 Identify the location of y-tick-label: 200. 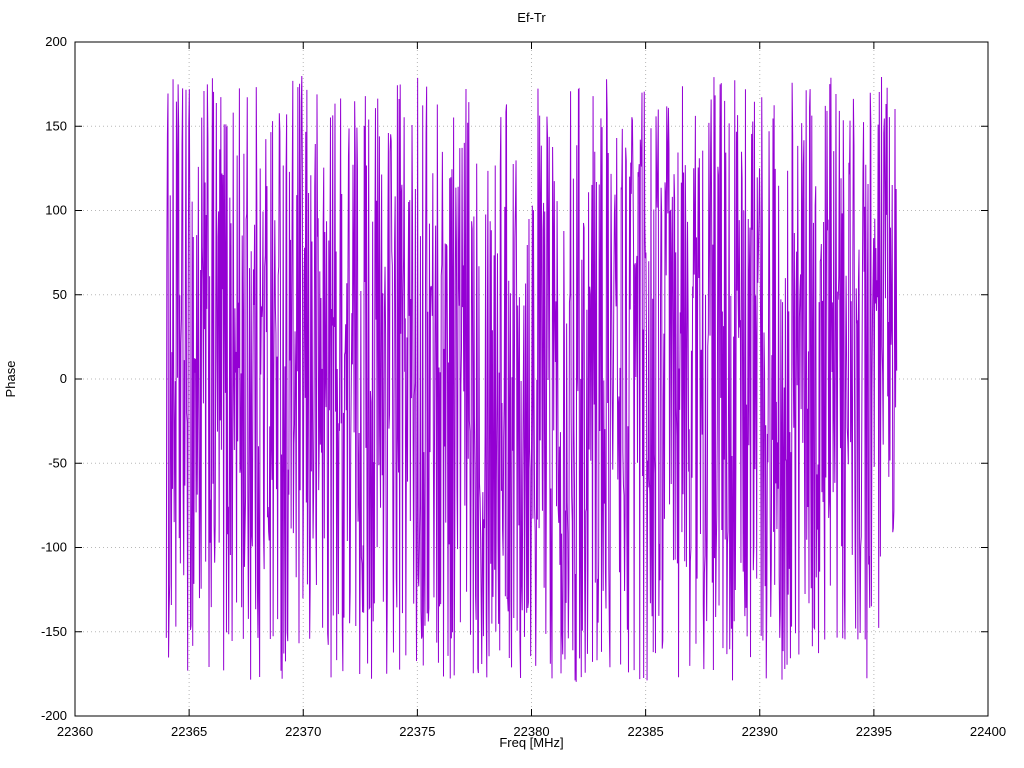
(56, 41).